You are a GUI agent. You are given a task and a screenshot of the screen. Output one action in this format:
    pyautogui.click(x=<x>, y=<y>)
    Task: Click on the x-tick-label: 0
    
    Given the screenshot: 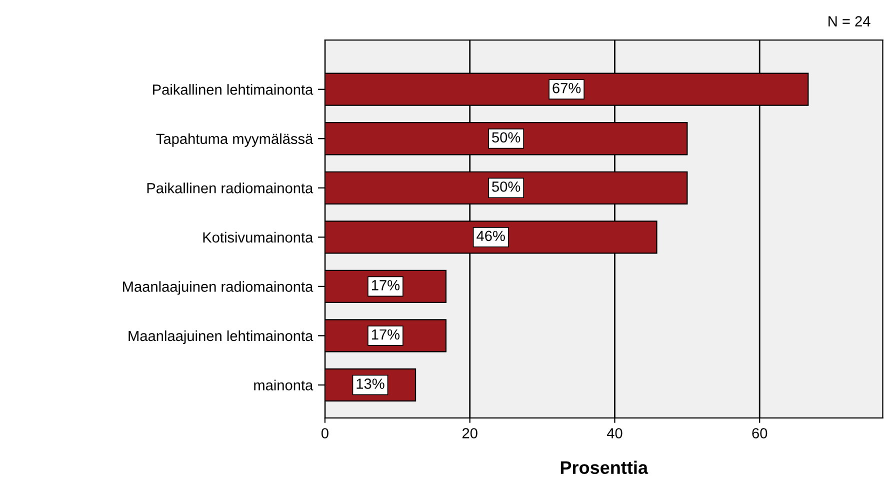 What is the action you would take?
    pyautogui.click(x=324, y=433)
    